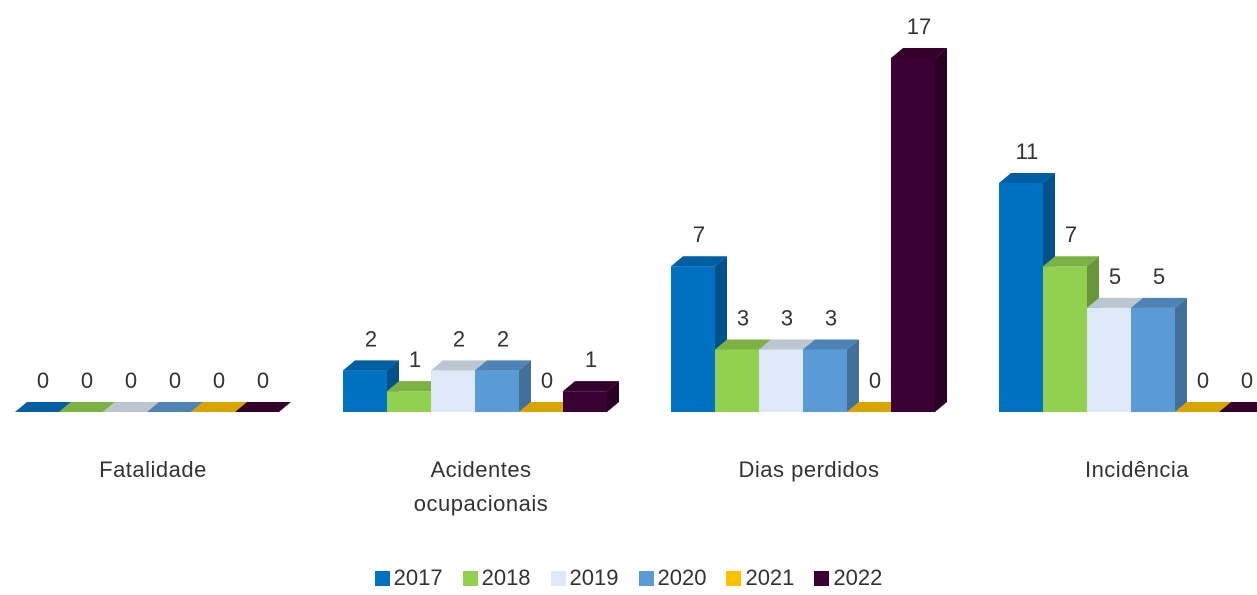  I want to click on category-label: Dias perdidos, so click(809, 469).